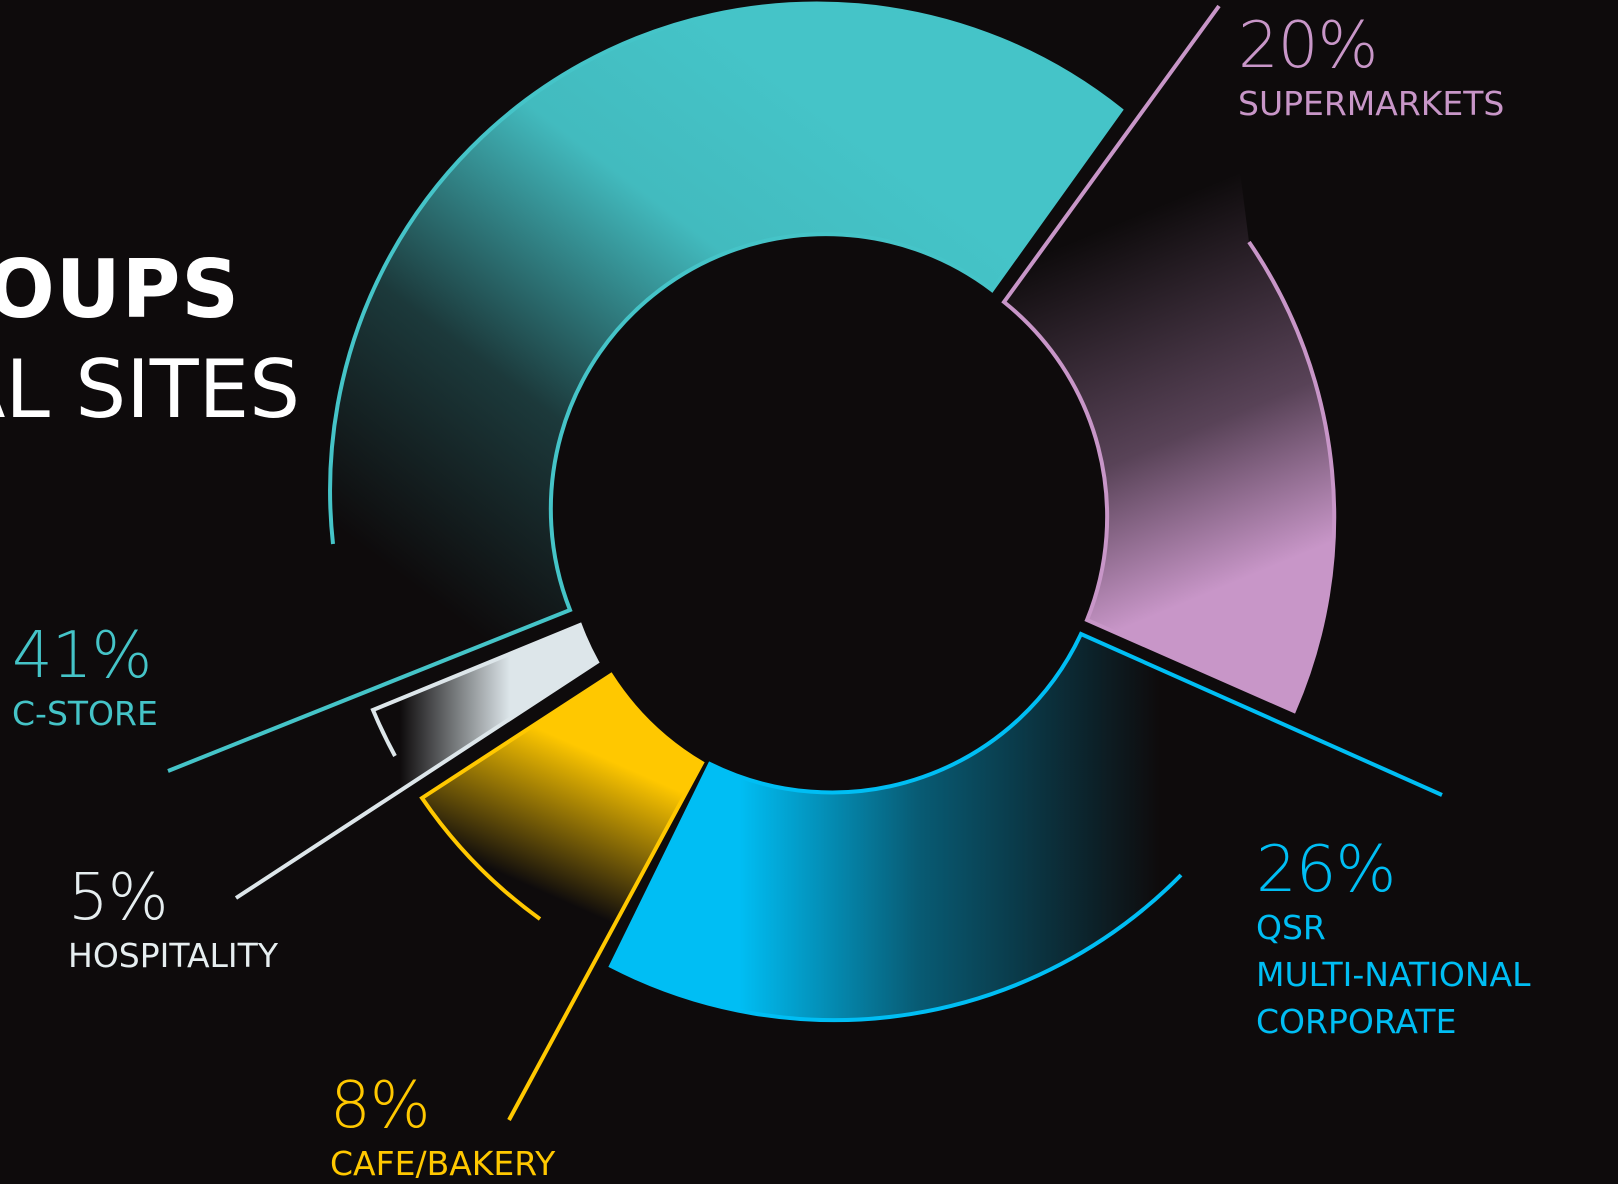 Image resolution: width=1618 pixels, height=1184 pixels. Describe the element at coordinates (1393, 974) in the screenshot. I see `qsr-name-line-2: MULTI-NATIONAL` at that location.